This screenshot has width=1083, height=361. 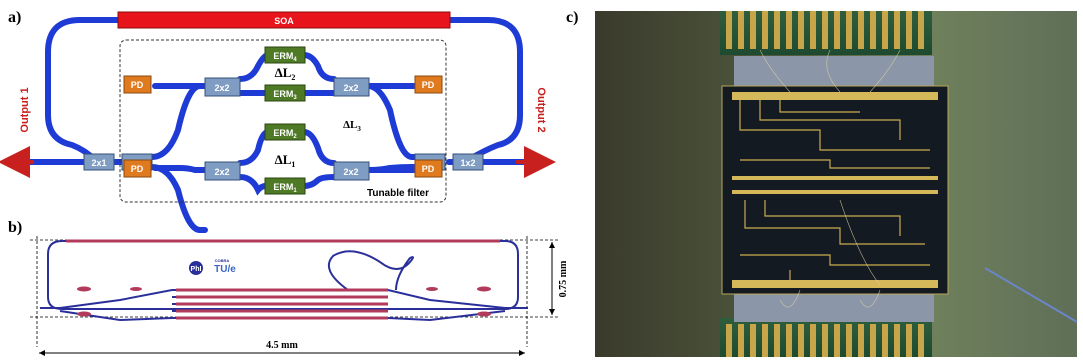 I want to click on pd-bottom-right: PD, so click(x=428, y=168).